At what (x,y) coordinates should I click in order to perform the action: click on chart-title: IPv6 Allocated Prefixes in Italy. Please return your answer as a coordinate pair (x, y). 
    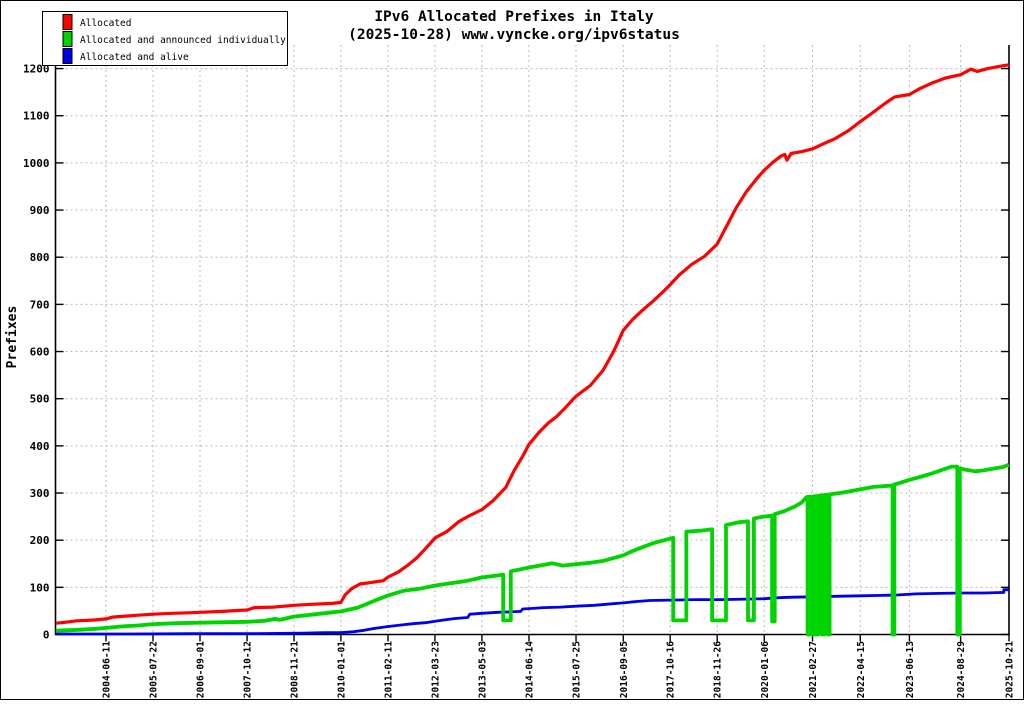
    Looking at the image, I should click on (514, 17).